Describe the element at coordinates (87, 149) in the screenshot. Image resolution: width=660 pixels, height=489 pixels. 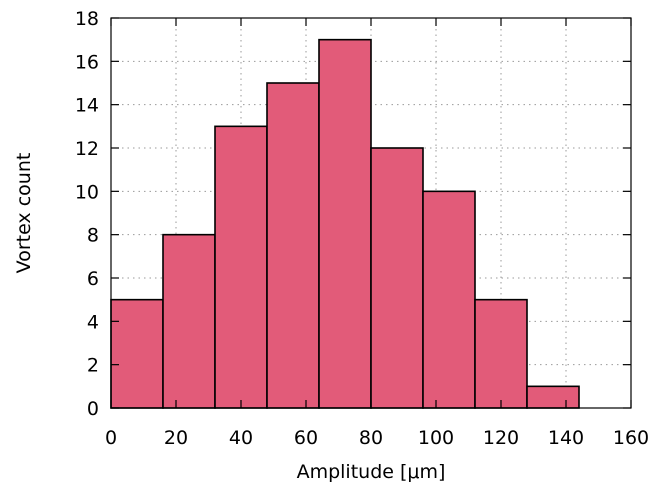
I see `y-tick-label: 12` at that location.